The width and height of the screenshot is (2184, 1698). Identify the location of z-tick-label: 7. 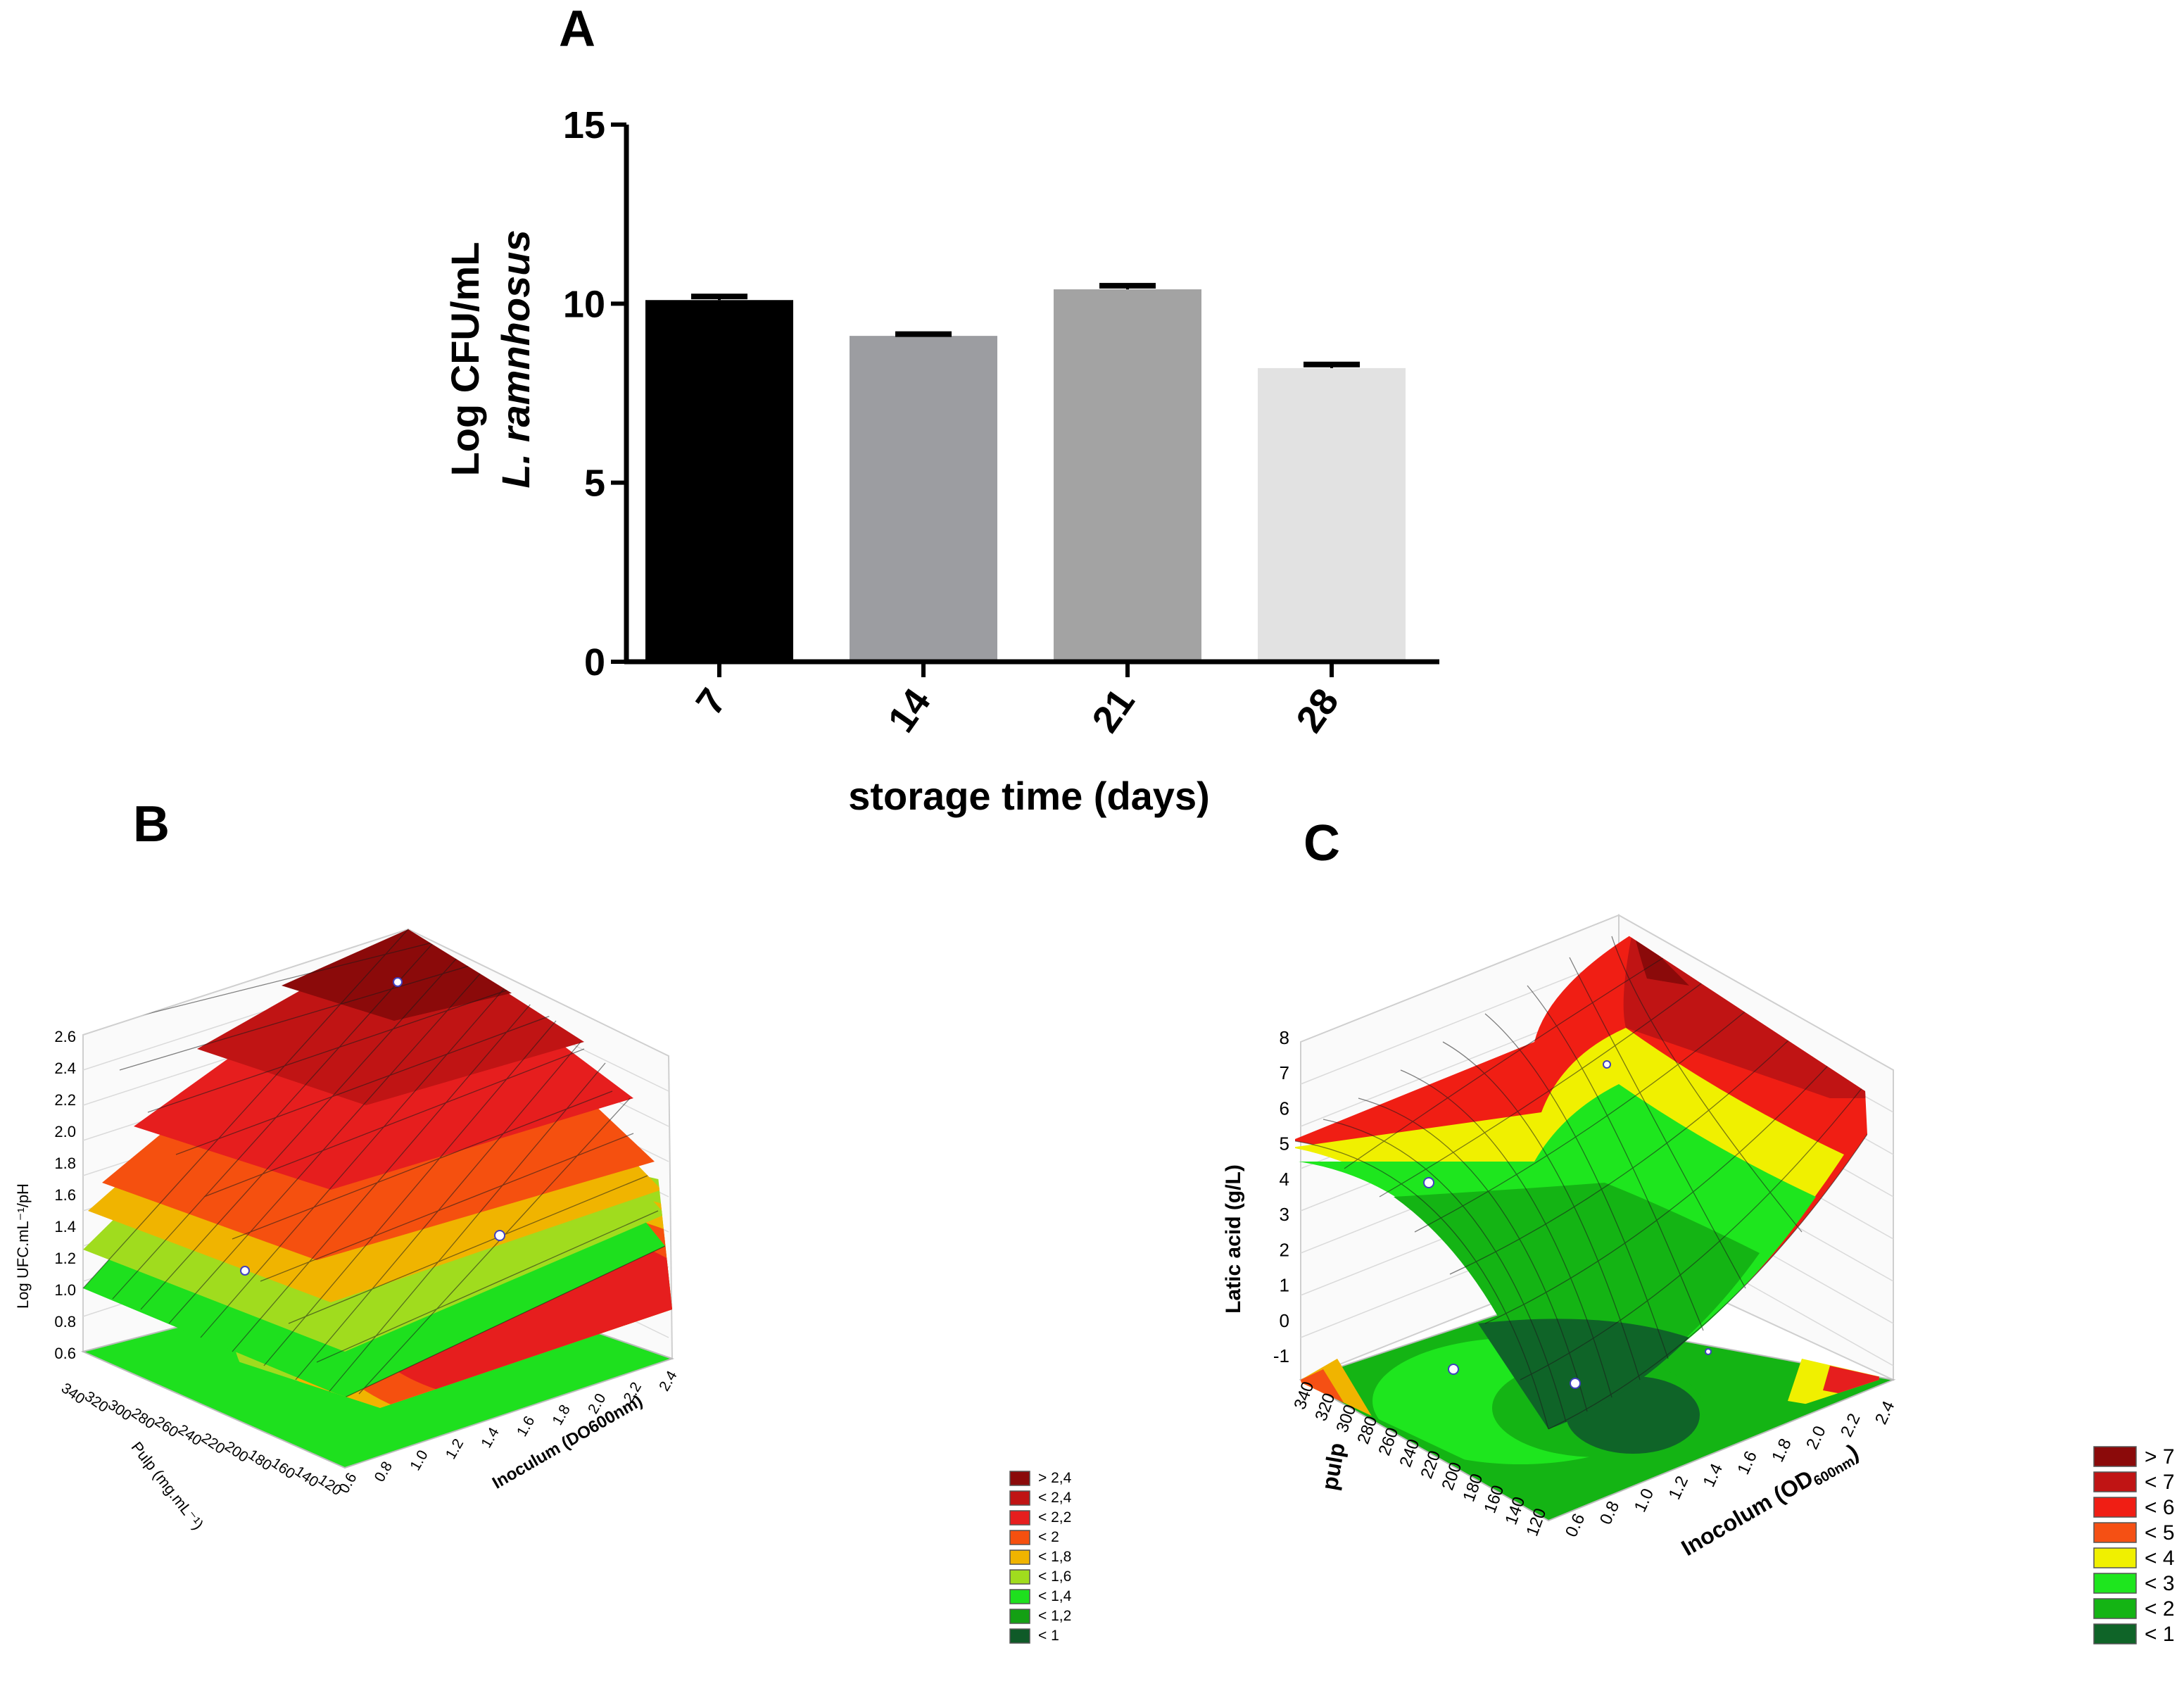
(1284, 1072).